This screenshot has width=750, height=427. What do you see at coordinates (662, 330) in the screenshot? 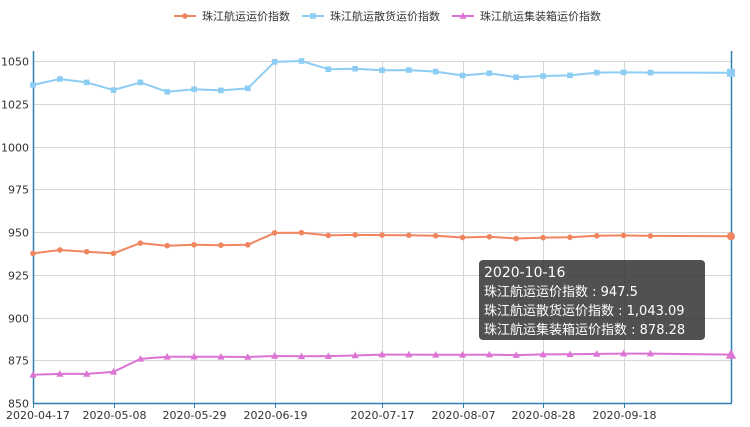
I see `tooltip-value: 878.28` at bounding box center [662, 330].